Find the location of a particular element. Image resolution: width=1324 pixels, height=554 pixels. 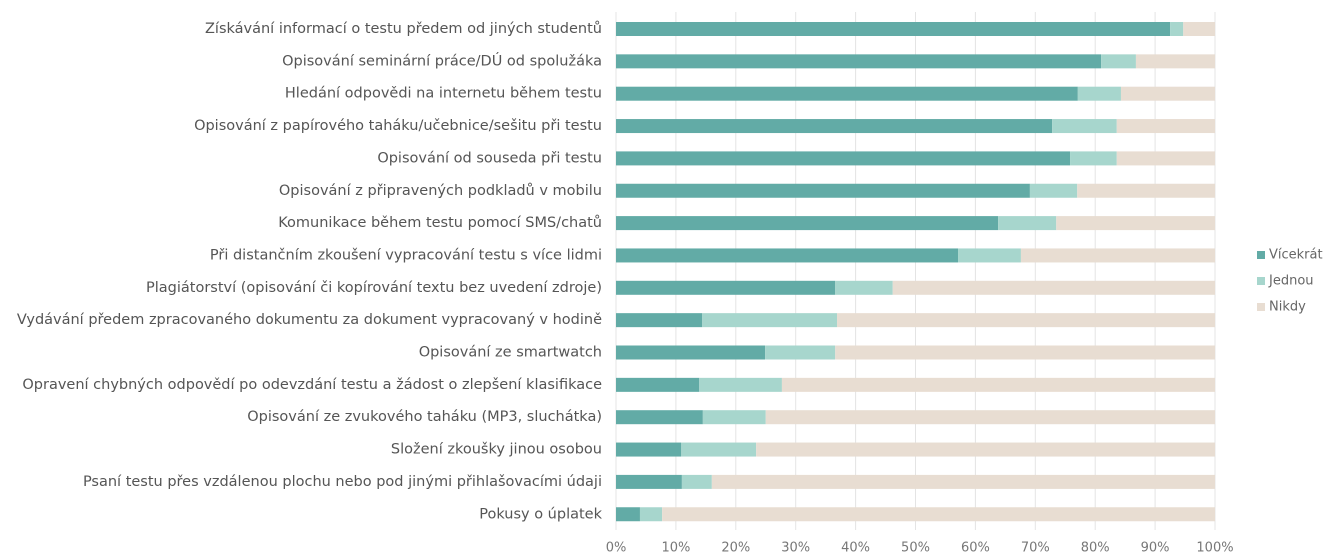

y-tick-label: Komunikace během testu pomocí SMS/chatů is located at coordinates (440, 223).